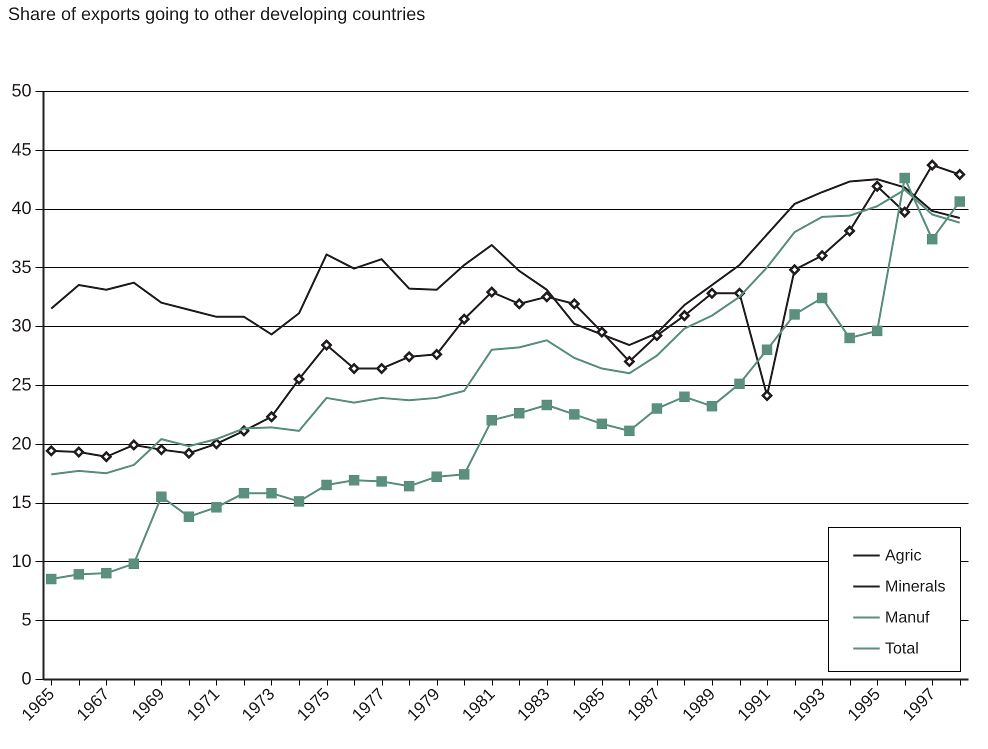  Describe the element at coordinates (907, 618) in the screenshot. I see `legend-label: Manuf` at that location.